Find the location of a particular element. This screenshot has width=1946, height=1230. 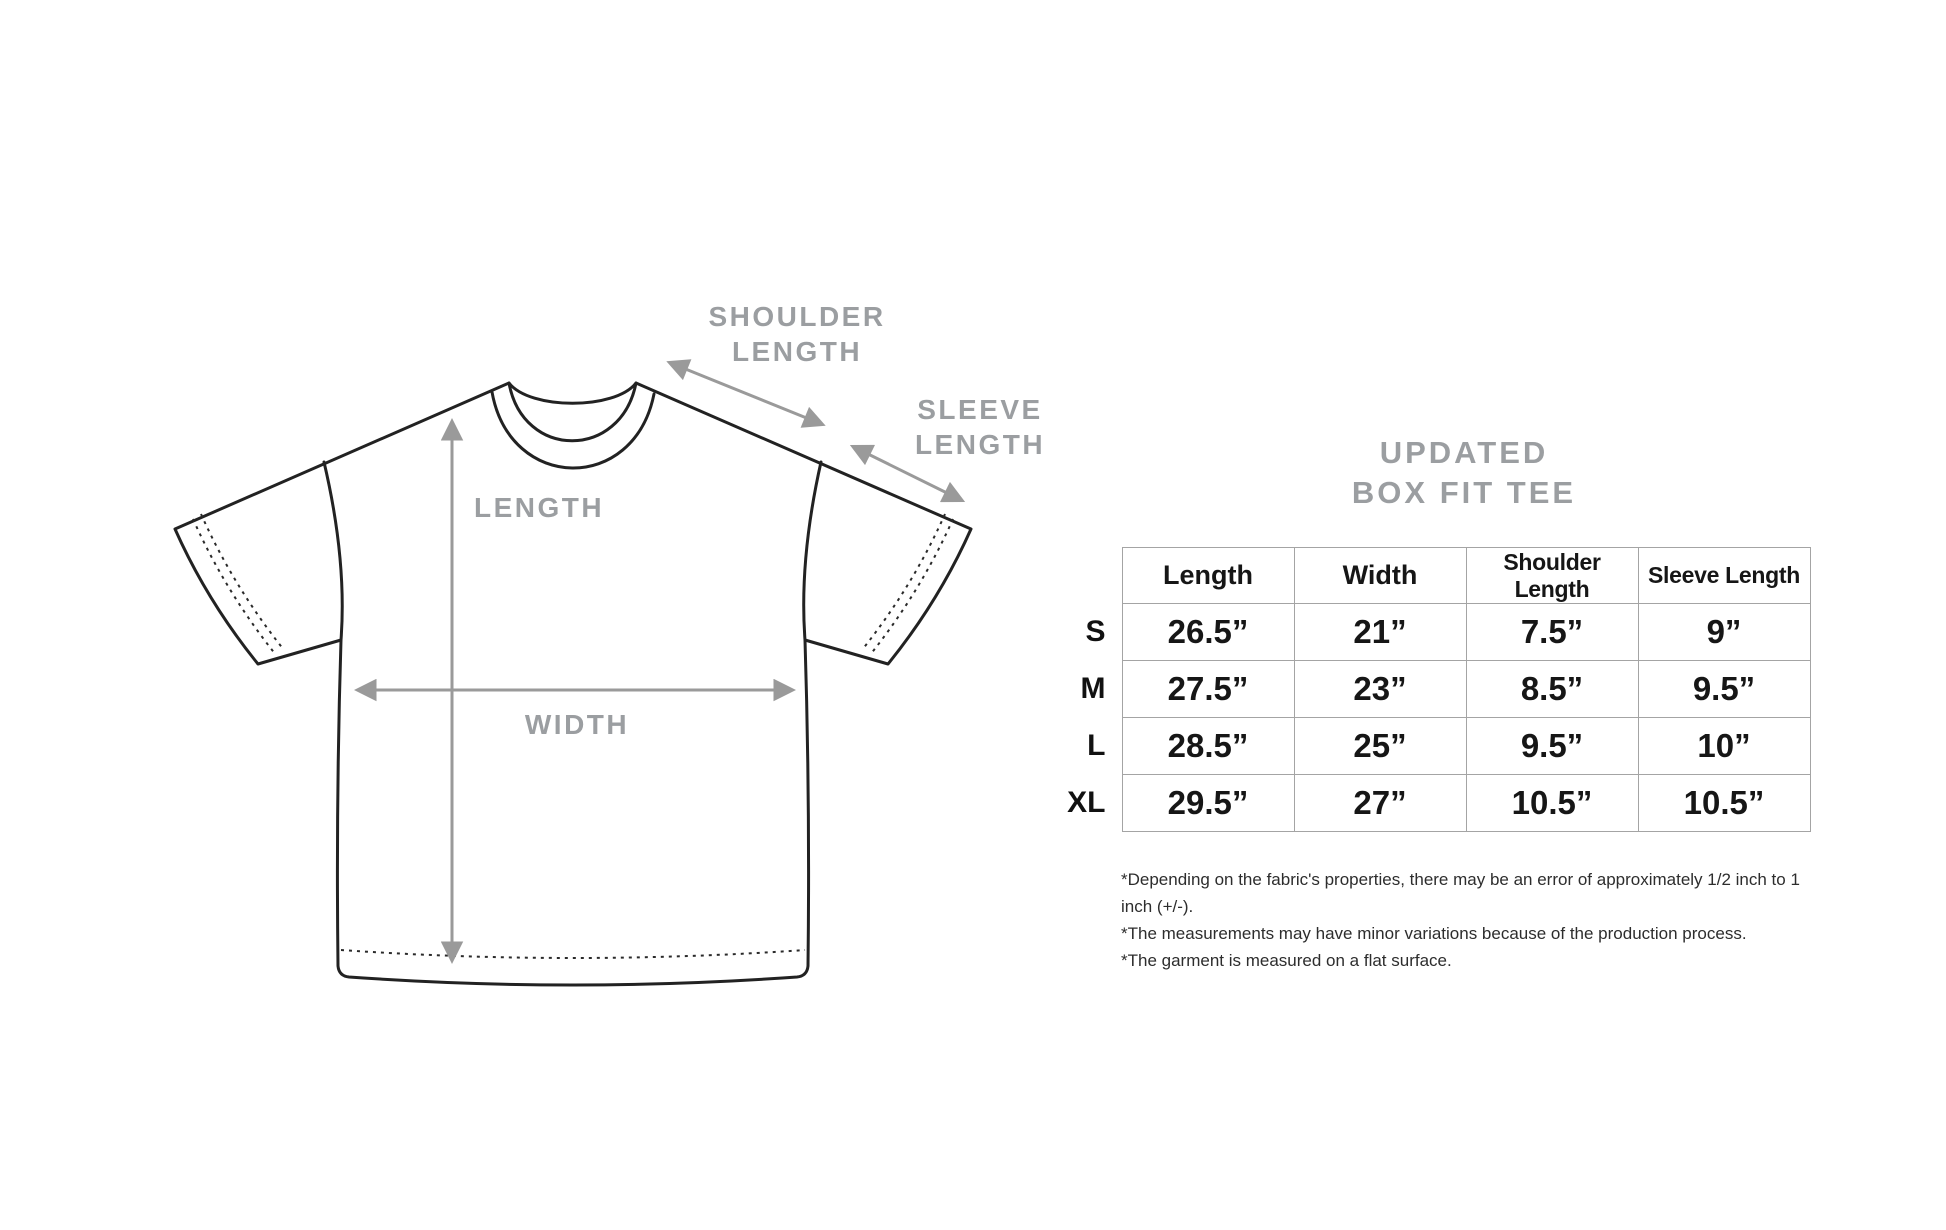

table-row-xl: XL 29.5” 27” 10.5” 10.5” is located at coordinates (1429, 803).